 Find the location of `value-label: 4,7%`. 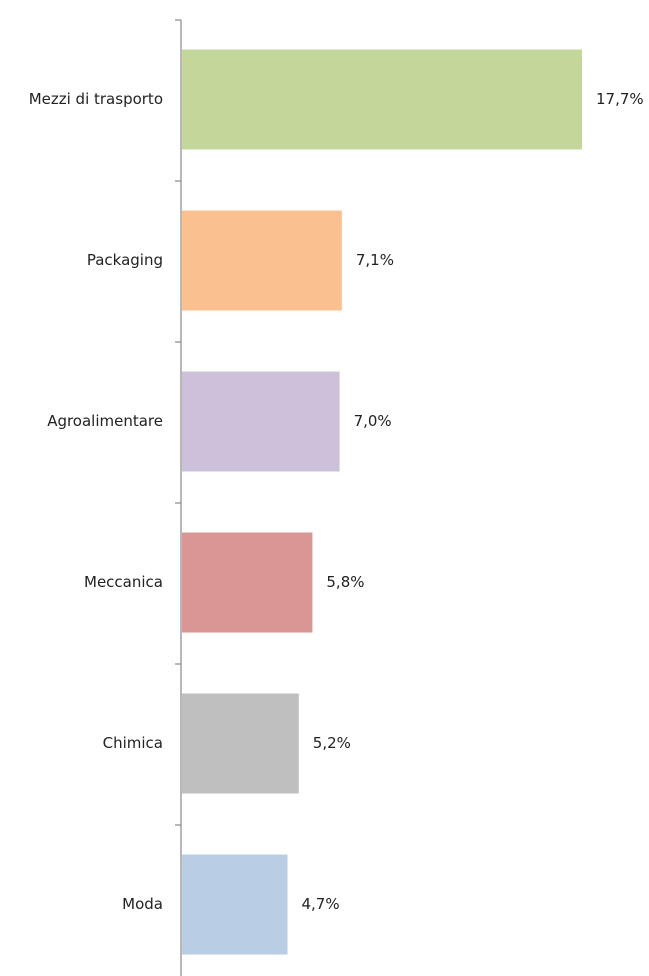

value-label: 4,7% is located at coordinates (320, 904).